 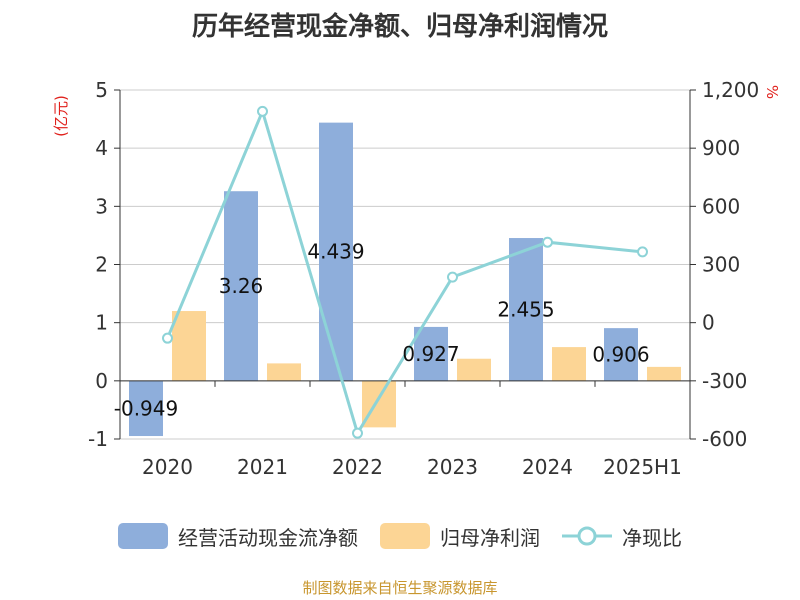 I want to click on legend-item-cashflow: 经营活动现金流净额, so click(x=238, y=536).